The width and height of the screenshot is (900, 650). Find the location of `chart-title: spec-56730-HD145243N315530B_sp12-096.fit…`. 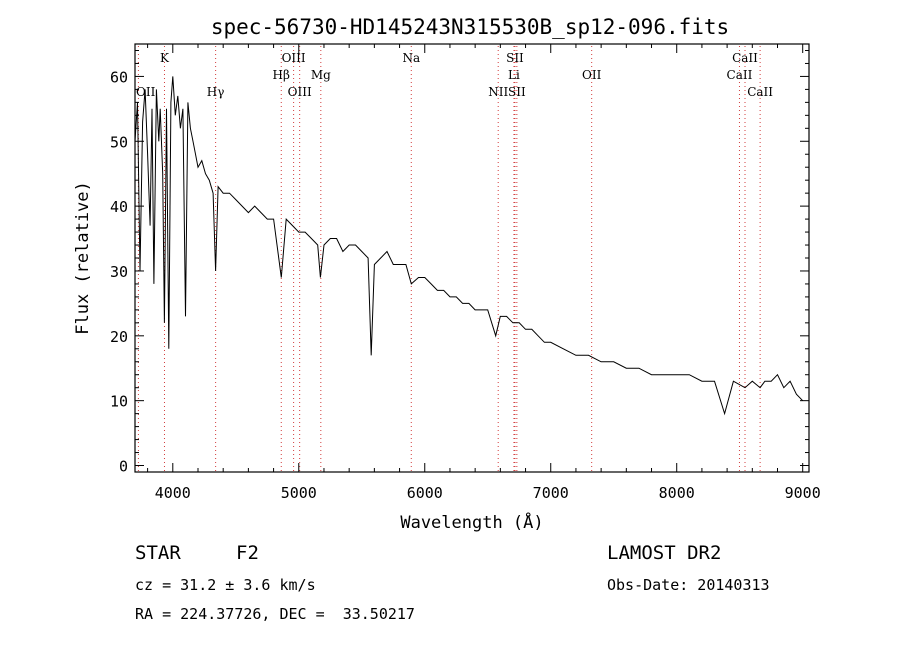

chart-title: spec-56730-HD145243N315530B_sp12-096.fit… is located at coordinates (470, 27).